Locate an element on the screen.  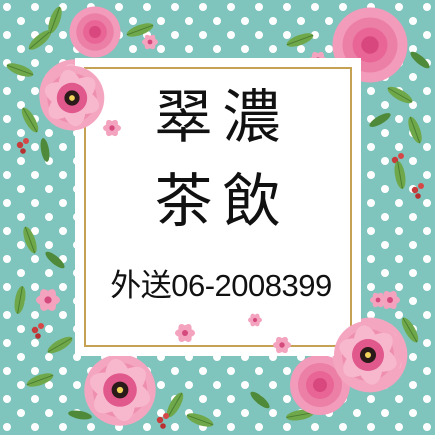
shop-name-line-1: 翠濃 is located at coordinates (222, 117).